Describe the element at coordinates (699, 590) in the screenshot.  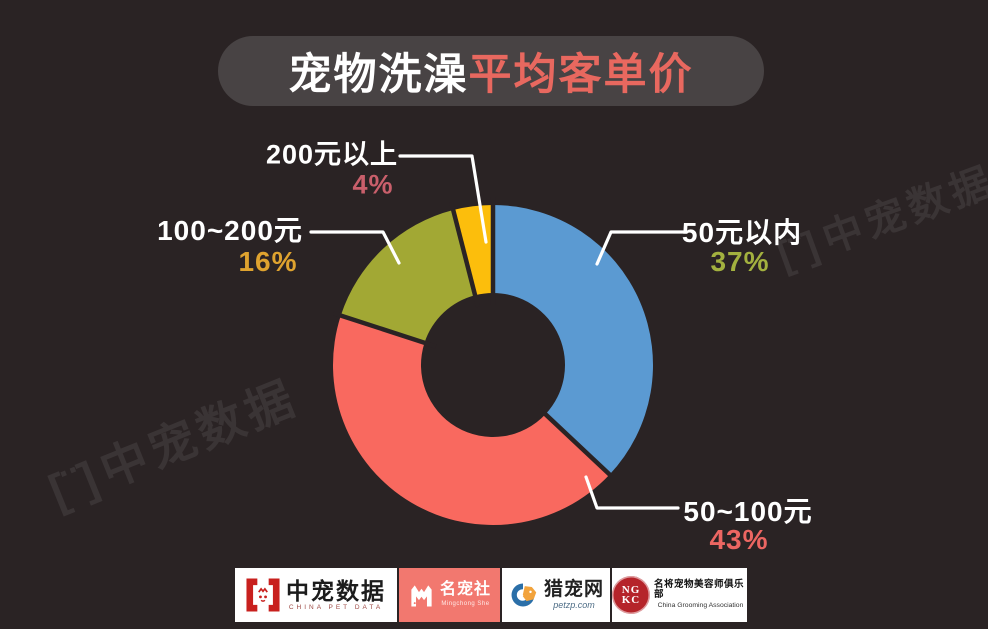
I see `logo-name: 名将宠物美容师俱乐部` at that location.